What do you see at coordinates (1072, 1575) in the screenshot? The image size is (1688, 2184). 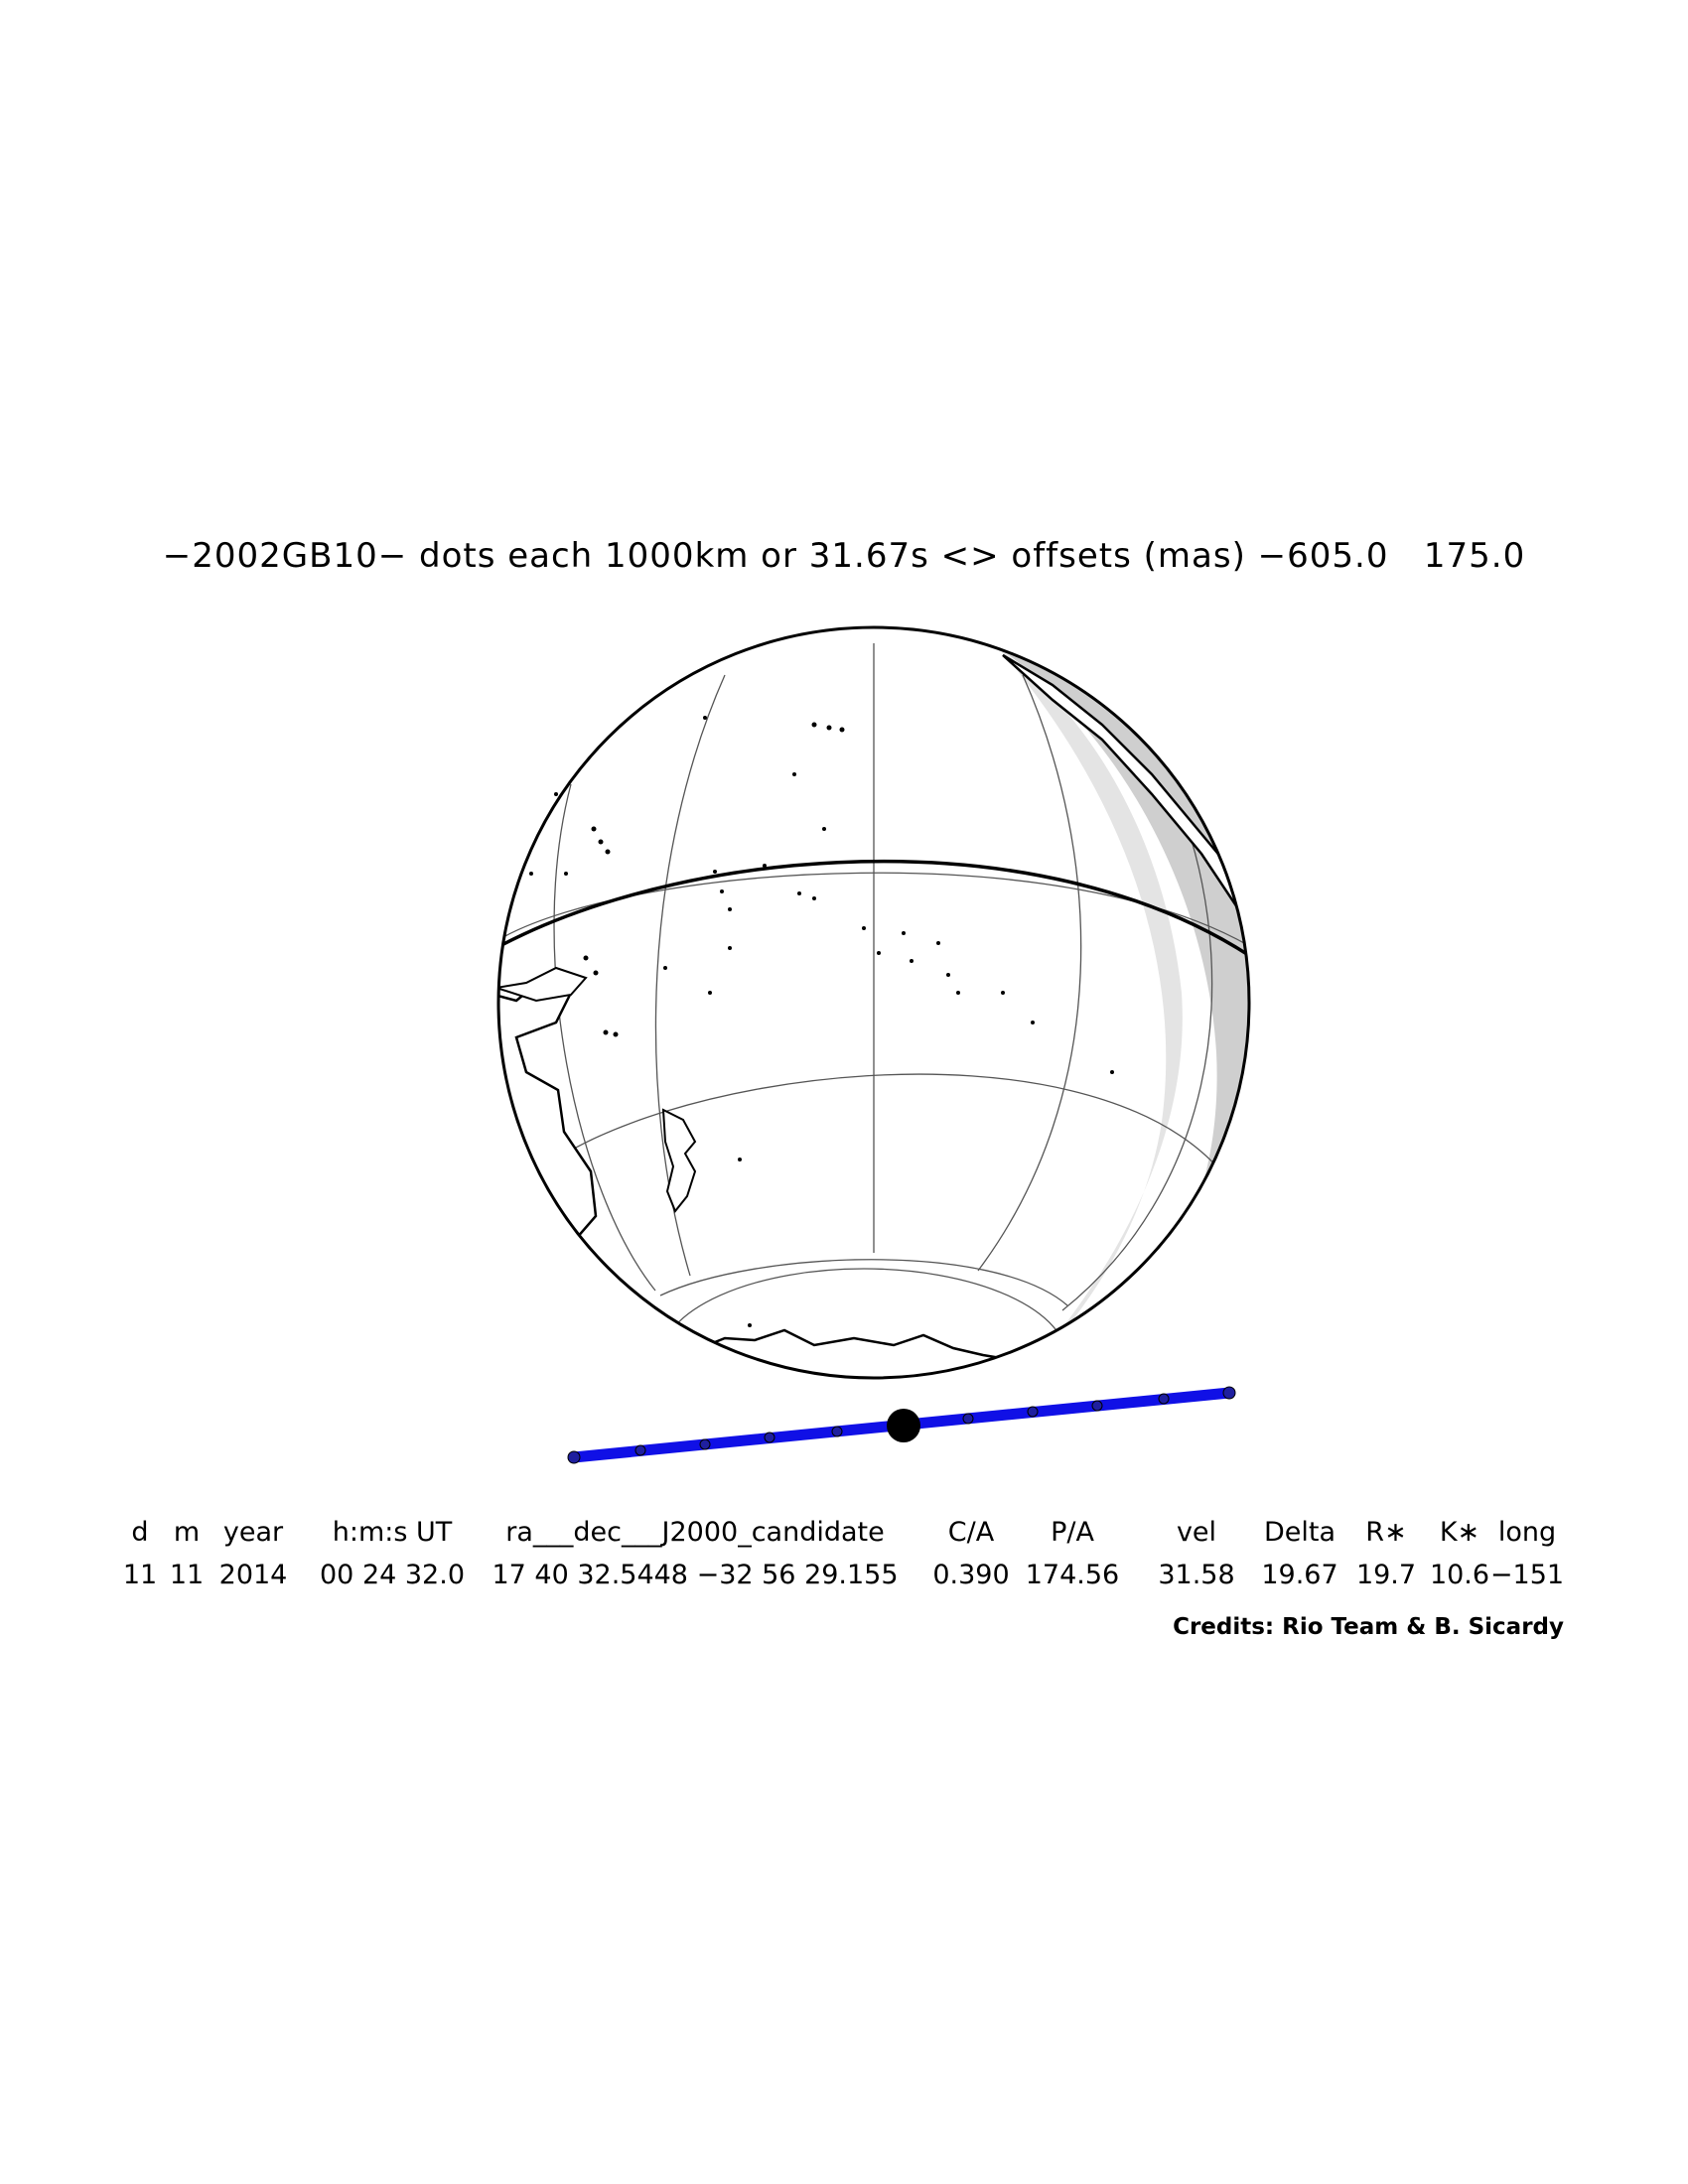 I see `value-pa: 174.56` at bounding box center [1072, 1575].